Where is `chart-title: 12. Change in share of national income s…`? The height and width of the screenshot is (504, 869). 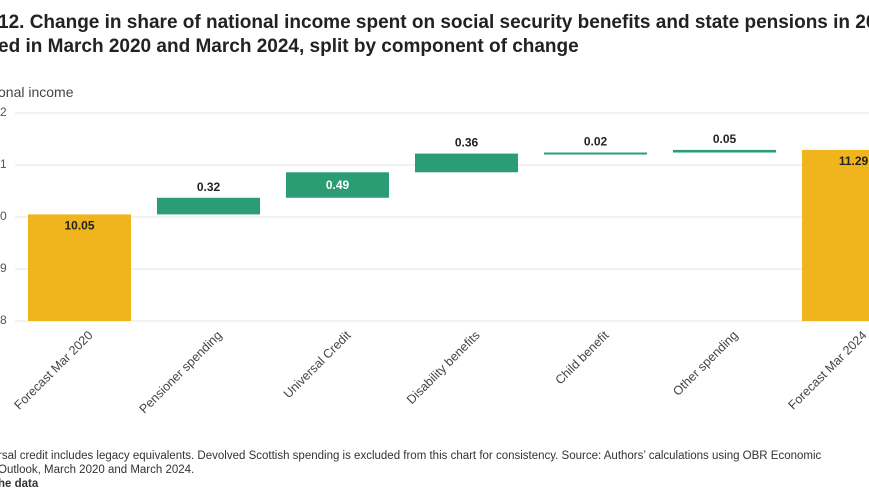 chart-title: 12. Change in share of national income s… is located at coordinates (434, 22).